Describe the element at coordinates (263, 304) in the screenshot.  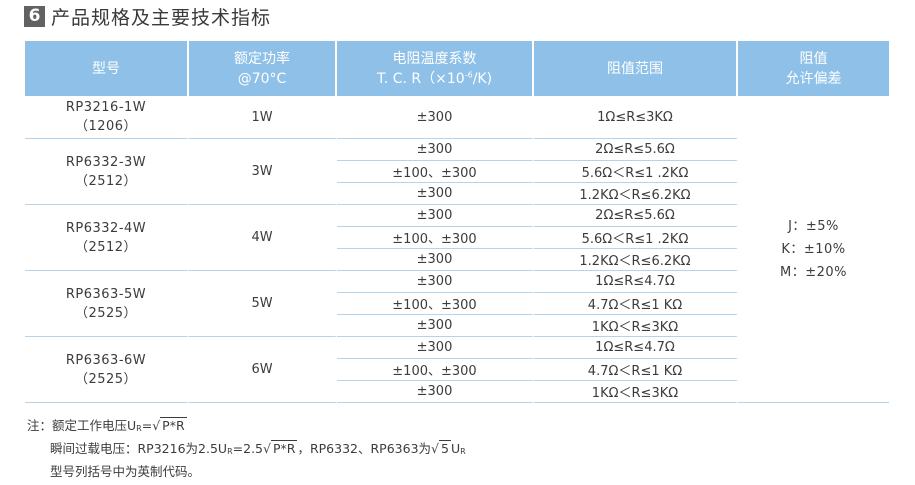
I see `cell-power: 5W` at that location.